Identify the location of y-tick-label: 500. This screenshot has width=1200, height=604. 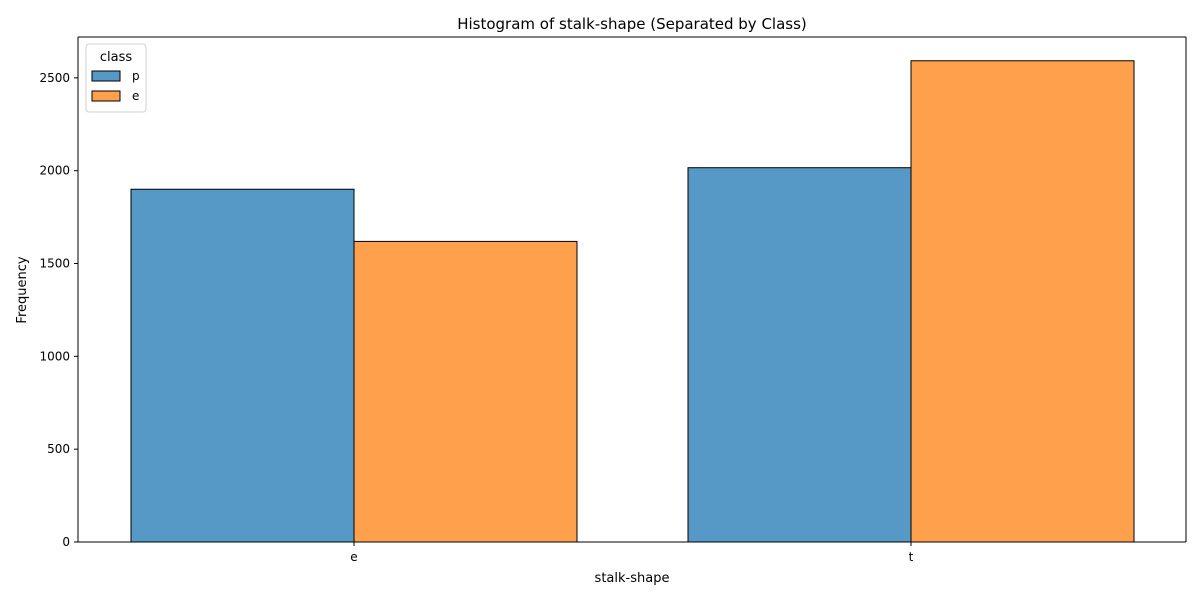
(58, 449).